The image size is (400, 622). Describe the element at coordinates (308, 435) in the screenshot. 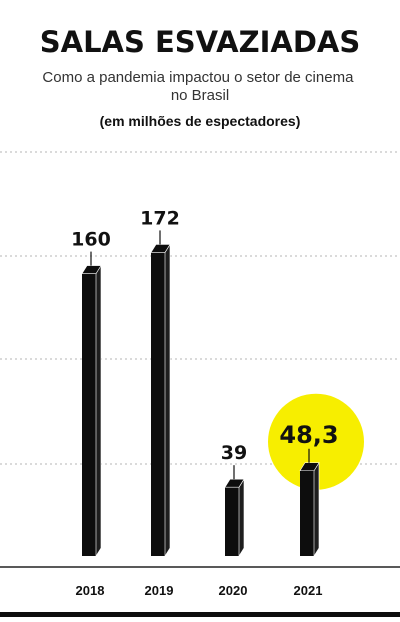

I see `value-label-2021: 48,3` at that location.